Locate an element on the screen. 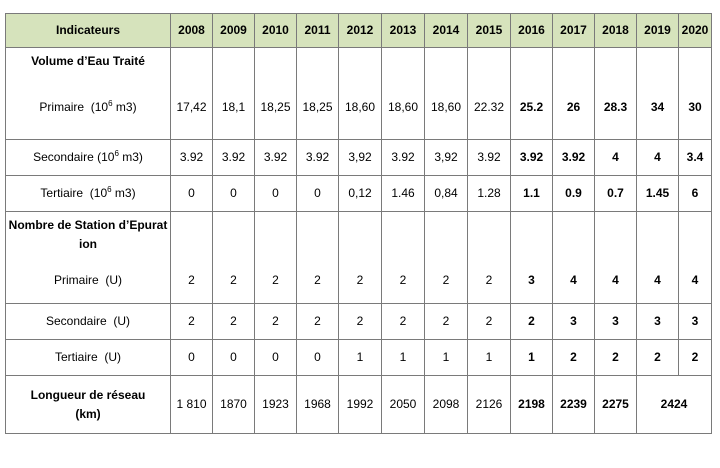  value-cell: 22.32 is located at coordinates (489, 107).